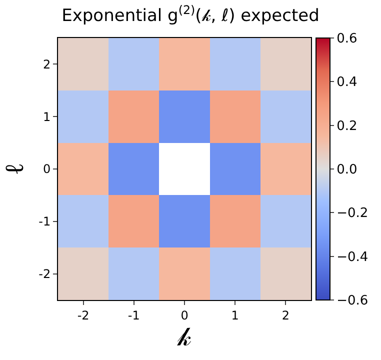 The width and height of the screenshot is (381, 360). I want to click on x-tick-label: -2, so click(83, 315).